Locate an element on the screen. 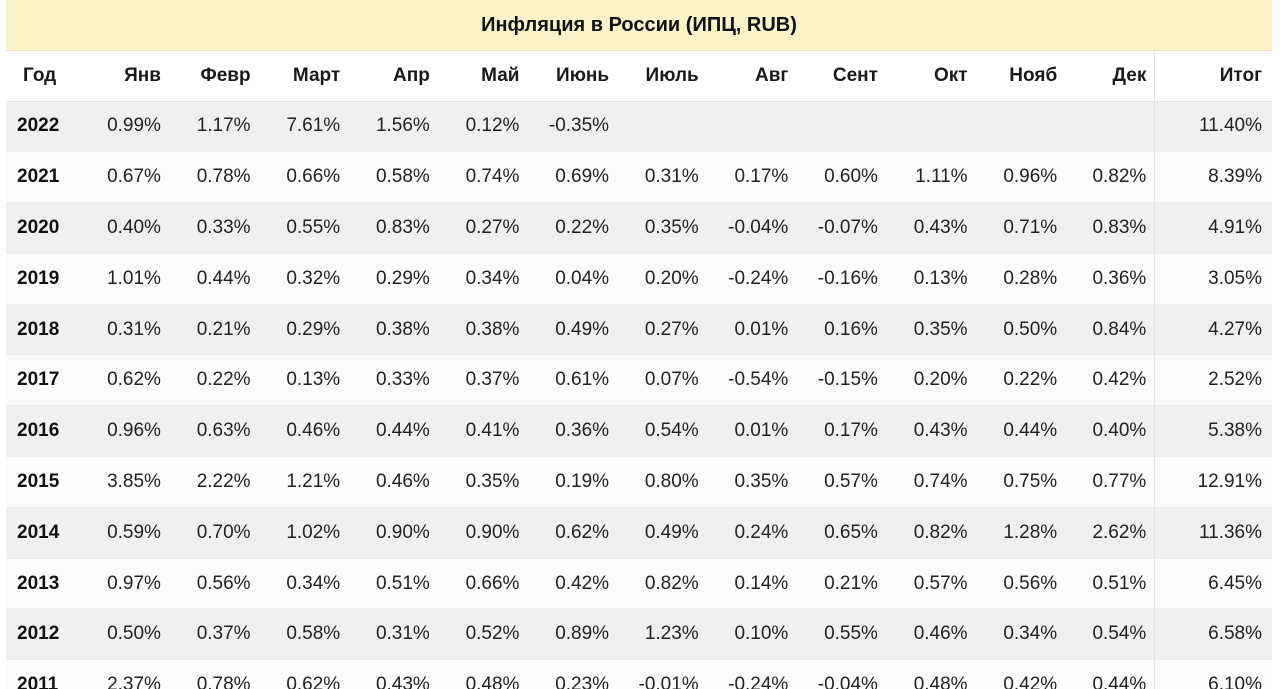 The image size is (1280, 689). month-value-cell: 0.28% is located at coordinates (1020, 279).